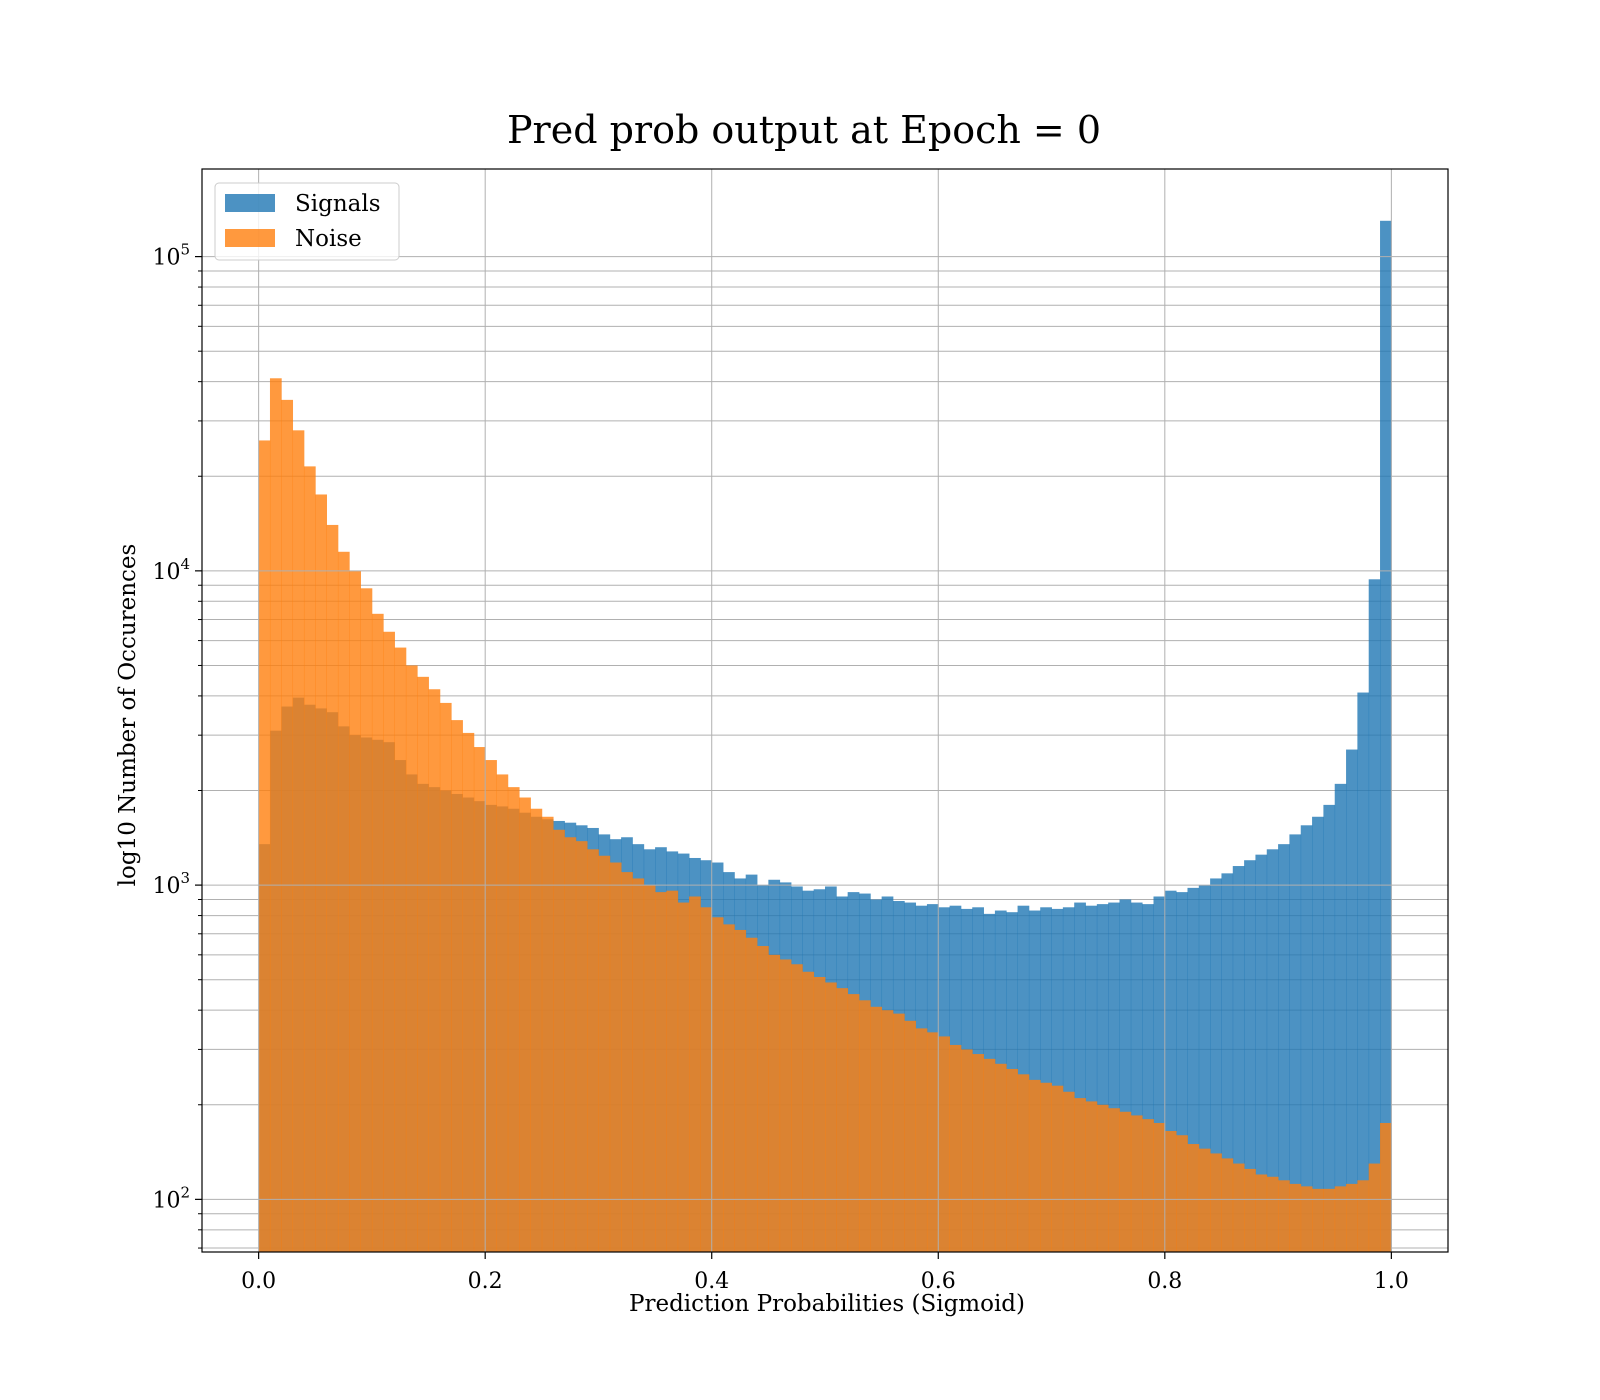  I want to click on legend-swatch-signals, so click(250, 203).